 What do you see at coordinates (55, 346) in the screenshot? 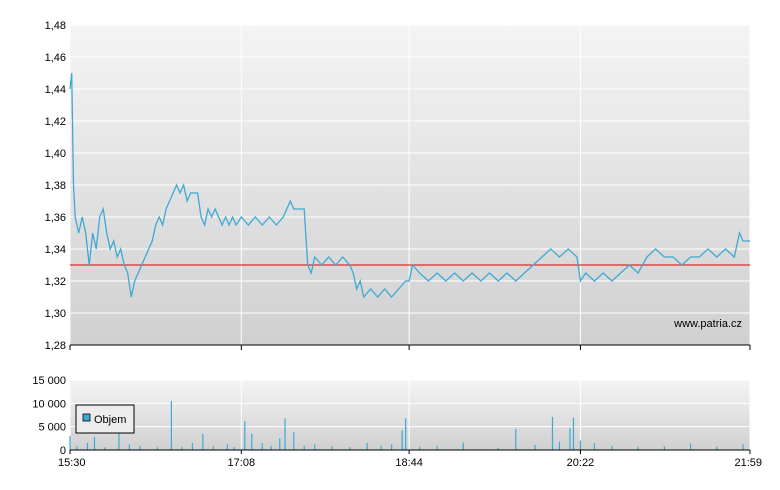
I see `price-y-tick-label: 1,28` at bounding box center [55, 346].